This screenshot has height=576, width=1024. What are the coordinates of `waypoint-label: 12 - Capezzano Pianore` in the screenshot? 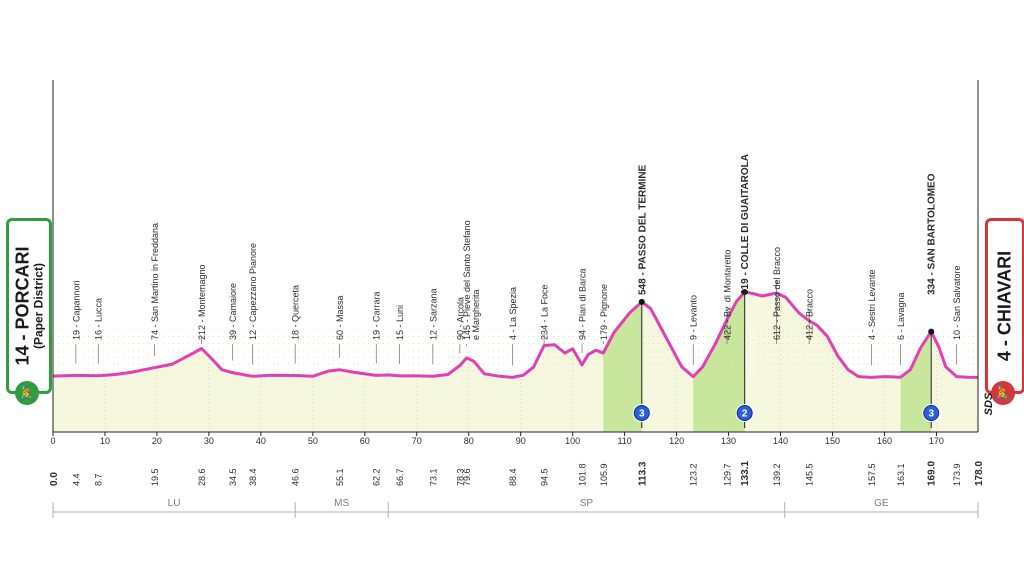 It's located at (253, 291).